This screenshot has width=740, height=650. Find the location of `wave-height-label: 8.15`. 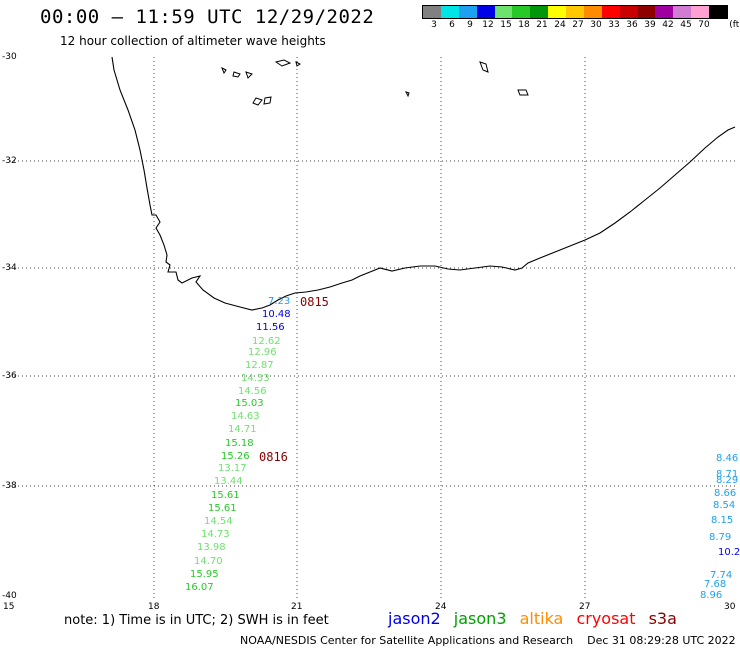

wave-height-label: 8.15 is located at coordinates (722, 520).